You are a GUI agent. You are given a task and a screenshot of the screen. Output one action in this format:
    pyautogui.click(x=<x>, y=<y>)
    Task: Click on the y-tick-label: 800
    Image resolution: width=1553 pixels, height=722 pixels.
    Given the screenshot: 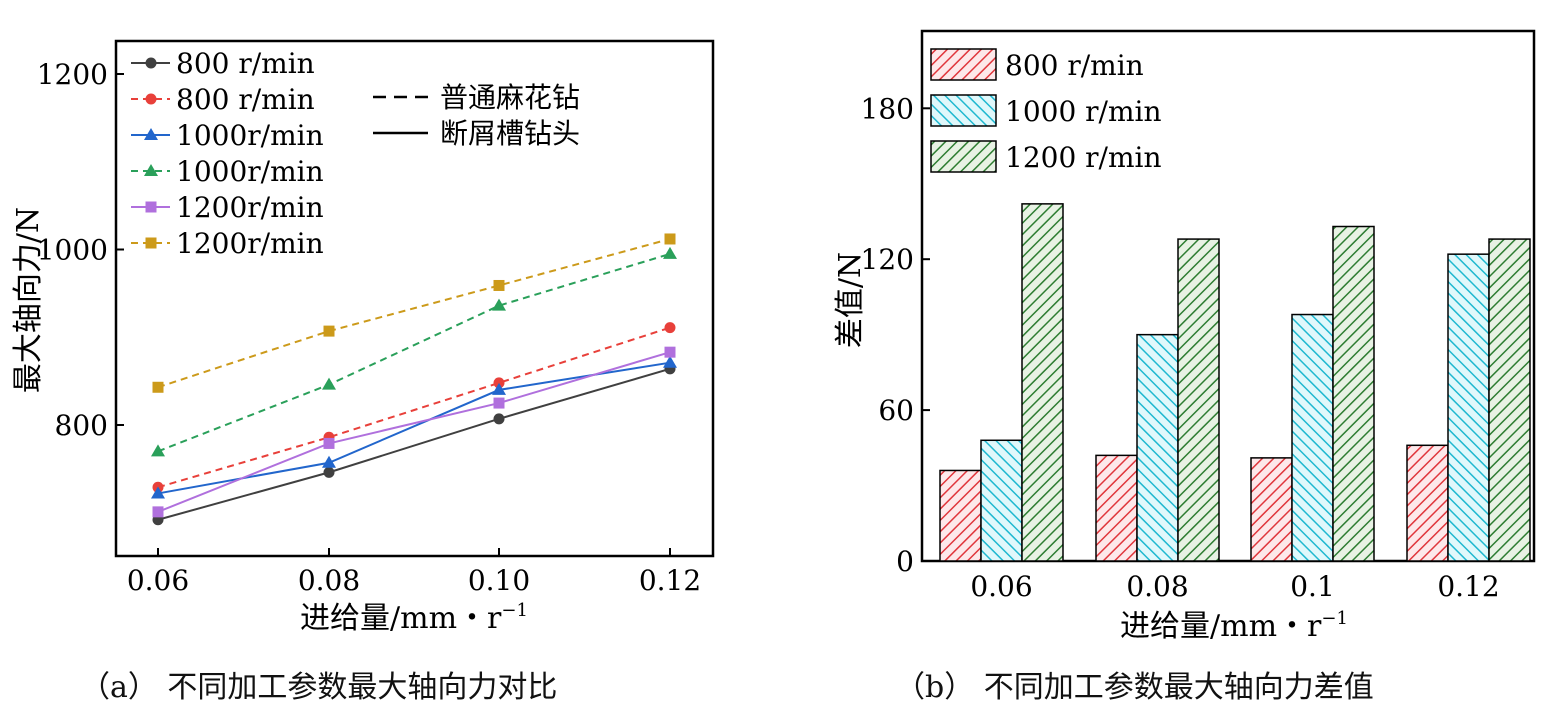 What is the action you would take?
    pyautogui.click(x=81, y=425)
    